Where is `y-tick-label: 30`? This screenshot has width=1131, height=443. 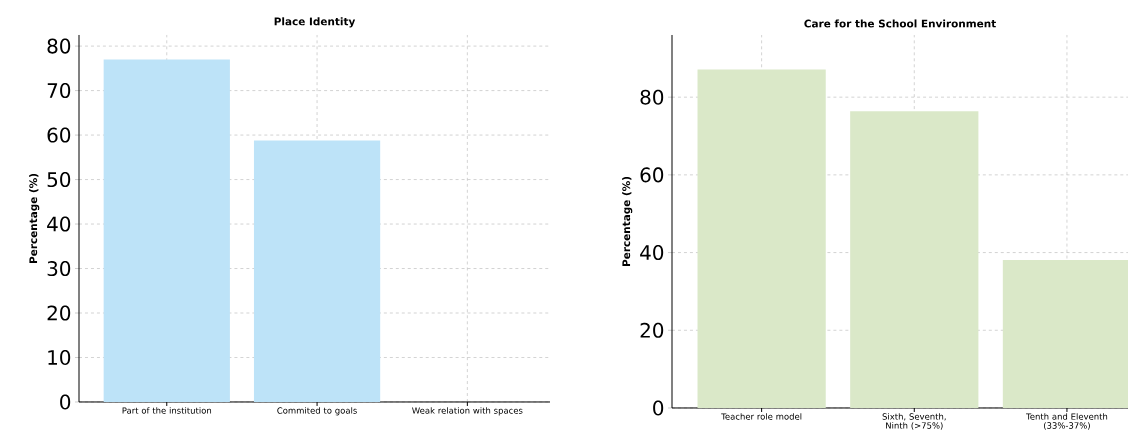 y-tick-label: 30 is located at coordinates (59, 269).